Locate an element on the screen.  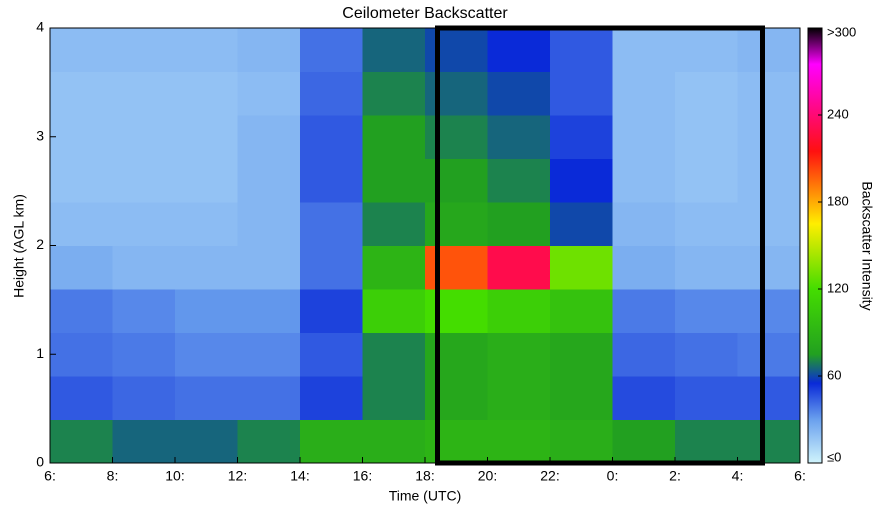
x-tick-label: 10: is located at coordinates (174, 476).